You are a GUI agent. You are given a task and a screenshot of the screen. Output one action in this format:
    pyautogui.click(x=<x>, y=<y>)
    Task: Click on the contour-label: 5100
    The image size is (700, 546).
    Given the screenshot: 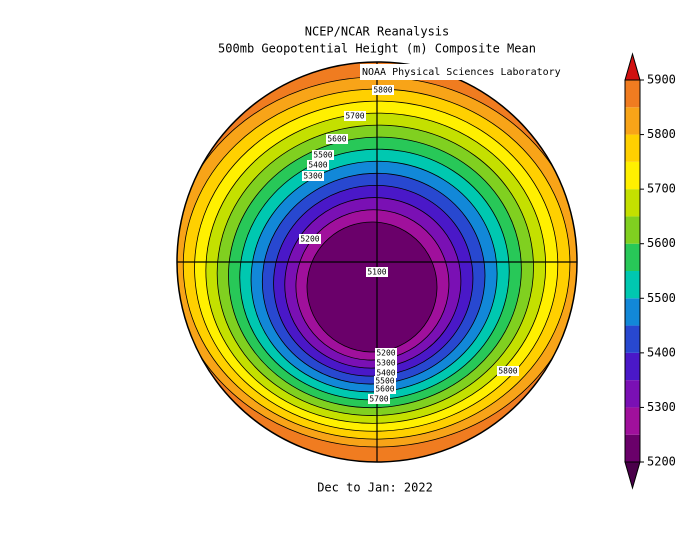 What is the action you would take?
    pyautogui.click(x=376, y=272)
    